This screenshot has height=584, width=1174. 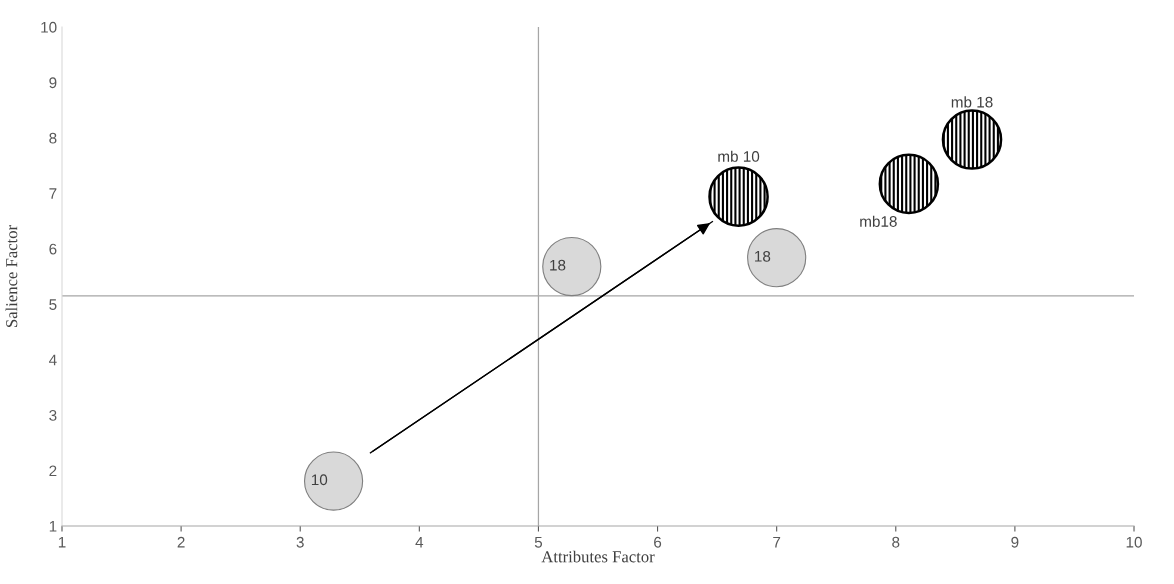 What do you see at coordinates (53, 249) in the screenshot?
I see `y-tick-label: 6` at bounding box center [53, 249].